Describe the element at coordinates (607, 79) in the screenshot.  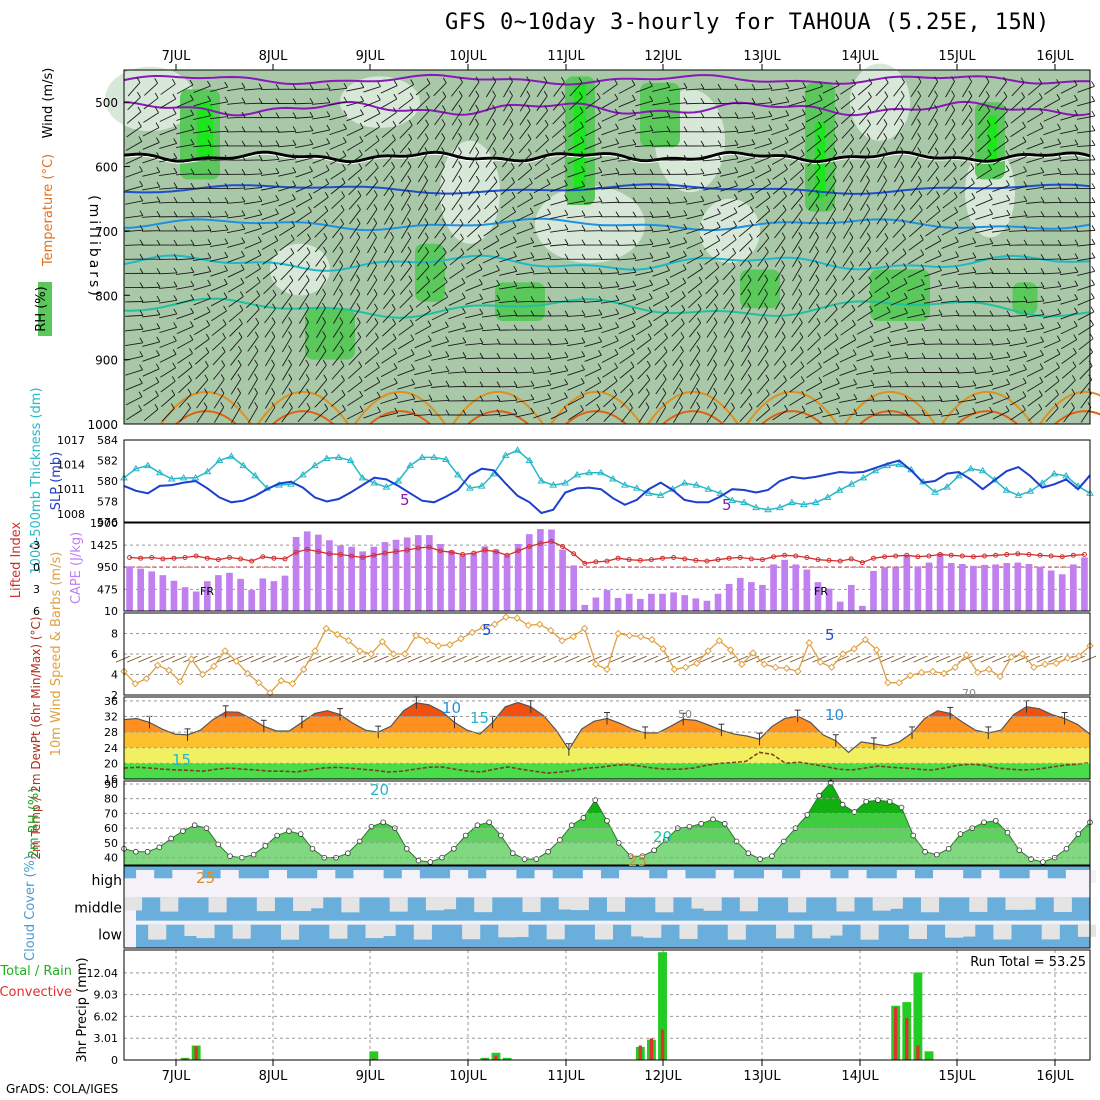
I see `isotherm-line` at that location.